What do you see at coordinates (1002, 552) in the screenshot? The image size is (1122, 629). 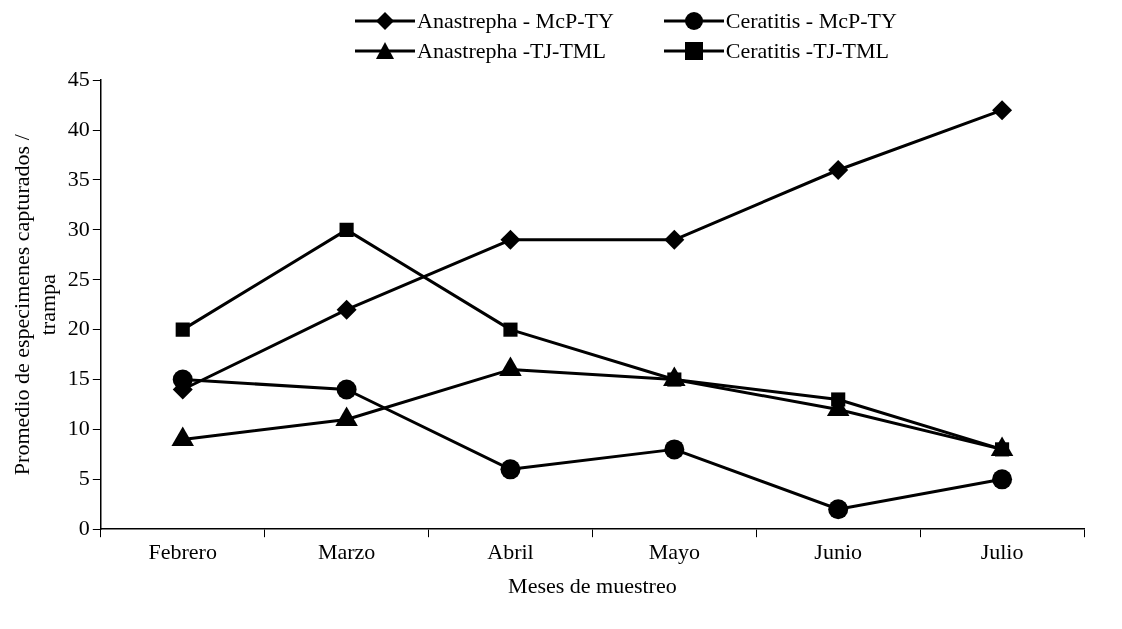 I see `x-tick-label: Julio` at bounding box center [1002, 552].